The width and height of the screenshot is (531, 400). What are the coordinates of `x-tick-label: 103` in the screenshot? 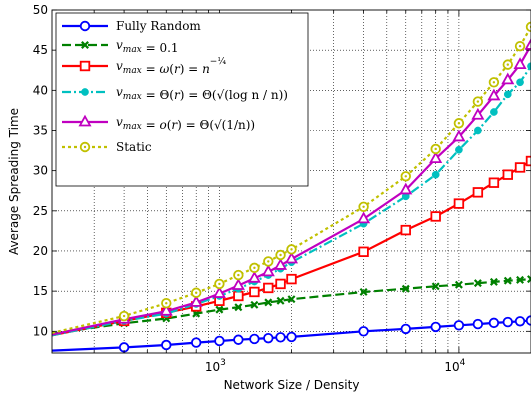 It's located at (215, 366).